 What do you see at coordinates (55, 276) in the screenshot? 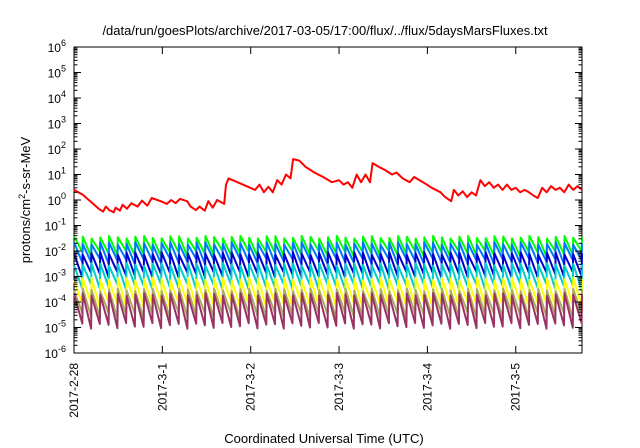
I see `y-tick-label: 10⁻³` at bounding box center [55, 276].